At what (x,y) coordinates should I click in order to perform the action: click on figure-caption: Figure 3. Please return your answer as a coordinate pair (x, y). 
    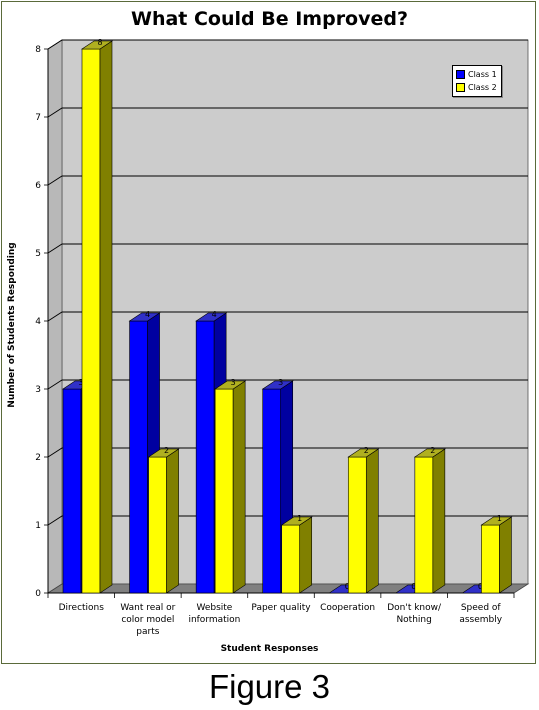
    Looking at the image, I should click on (269, 686).